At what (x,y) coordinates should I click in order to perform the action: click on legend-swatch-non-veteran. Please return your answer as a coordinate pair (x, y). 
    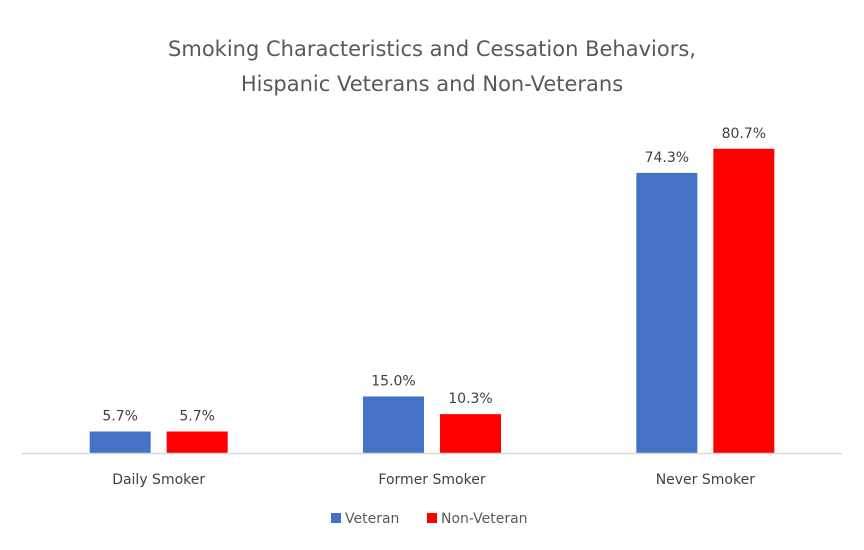
    Looking at the image, I should click on (432, 518).